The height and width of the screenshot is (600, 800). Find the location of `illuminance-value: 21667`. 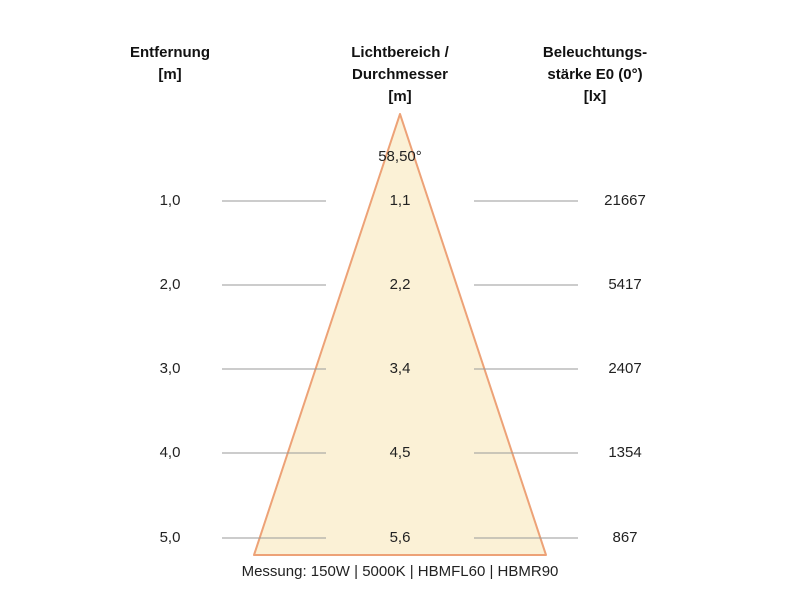

illuminance-value: 21667 is located at coordinates (625, 200).